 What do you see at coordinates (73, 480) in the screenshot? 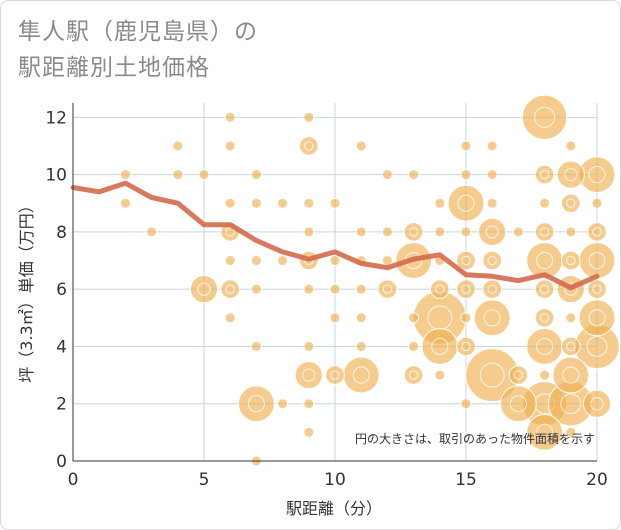
I see `x-tick-label: 0` at bounding box center [73, 480].